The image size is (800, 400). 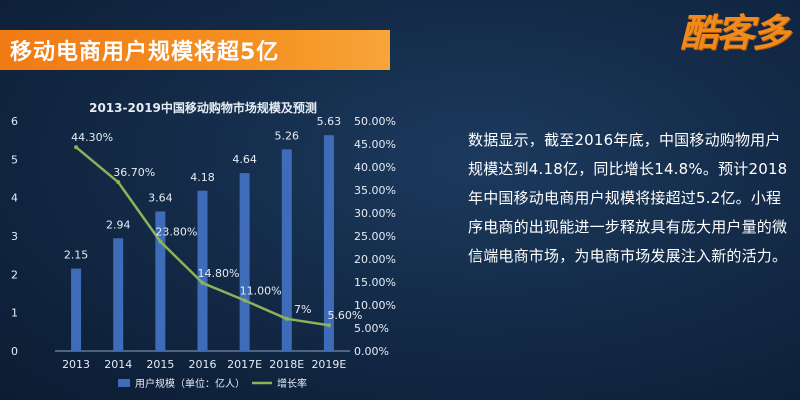 What do you see at coordinates (160, 364) in the screenshot?
I see `x-tick-label: 2015` at bounding box center [160, 364].